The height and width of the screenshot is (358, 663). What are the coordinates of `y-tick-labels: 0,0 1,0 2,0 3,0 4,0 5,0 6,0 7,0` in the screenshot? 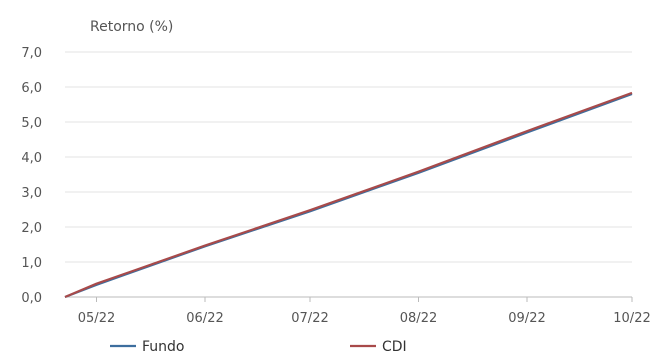 It's located at (31, 176).